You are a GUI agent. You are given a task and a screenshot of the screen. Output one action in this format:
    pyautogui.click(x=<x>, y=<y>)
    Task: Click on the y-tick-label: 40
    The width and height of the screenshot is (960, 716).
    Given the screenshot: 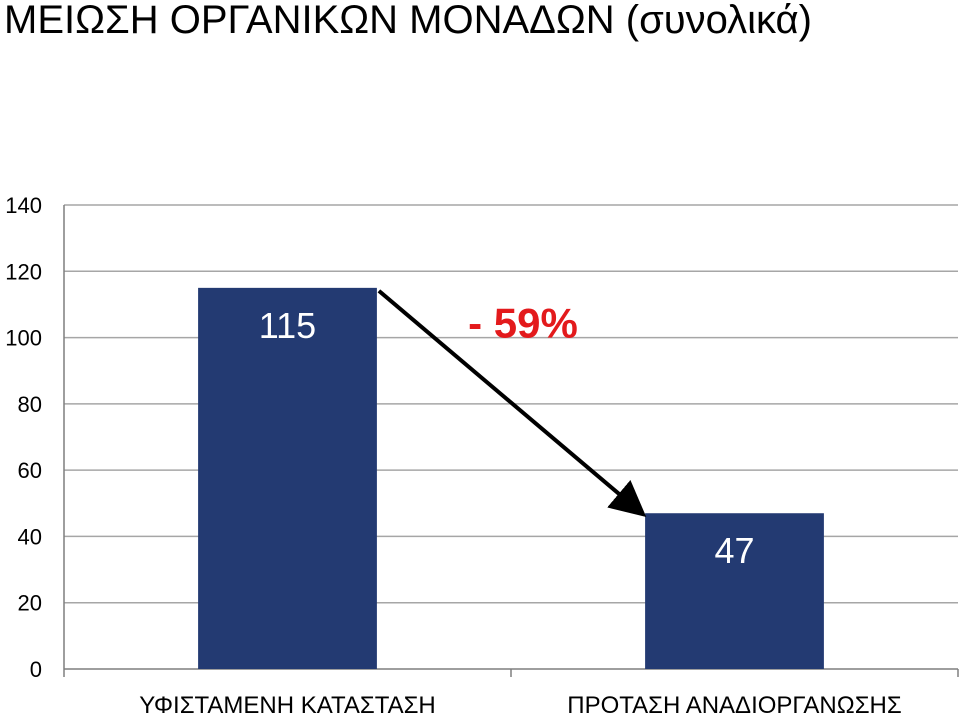 What is the action you would take?
    pyautogui.click(x=30, y=536)
    